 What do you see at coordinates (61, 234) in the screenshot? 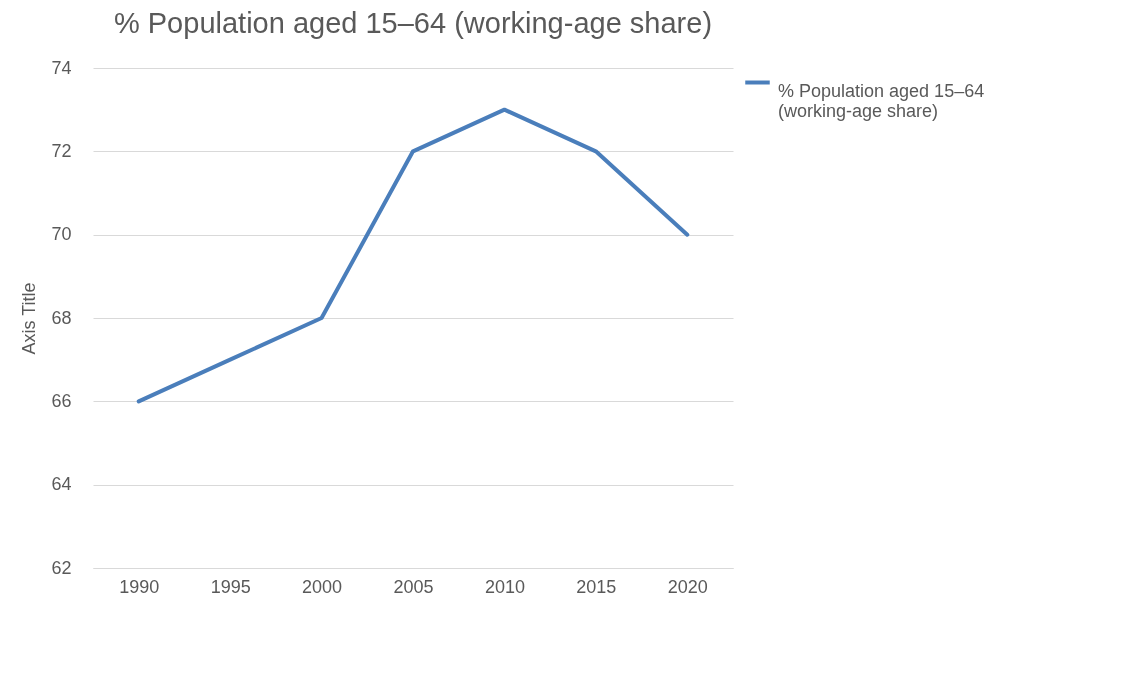
I see `y-tick-label: 70` at bounding box center [61, 234].